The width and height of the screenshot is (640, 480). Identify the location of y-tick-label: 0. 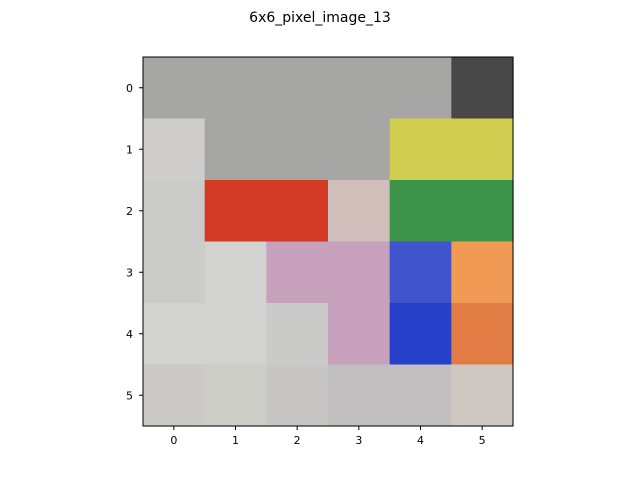
(129, 88).